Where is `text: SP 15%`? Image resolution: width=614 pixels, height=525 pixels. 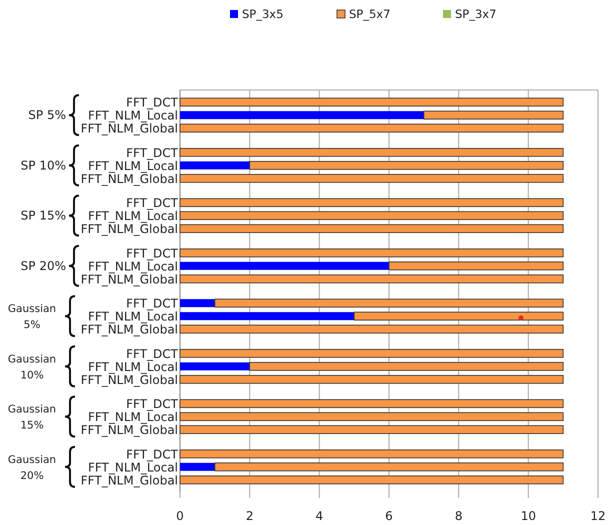 text: SP 15% is located at coordinates (43, 215).